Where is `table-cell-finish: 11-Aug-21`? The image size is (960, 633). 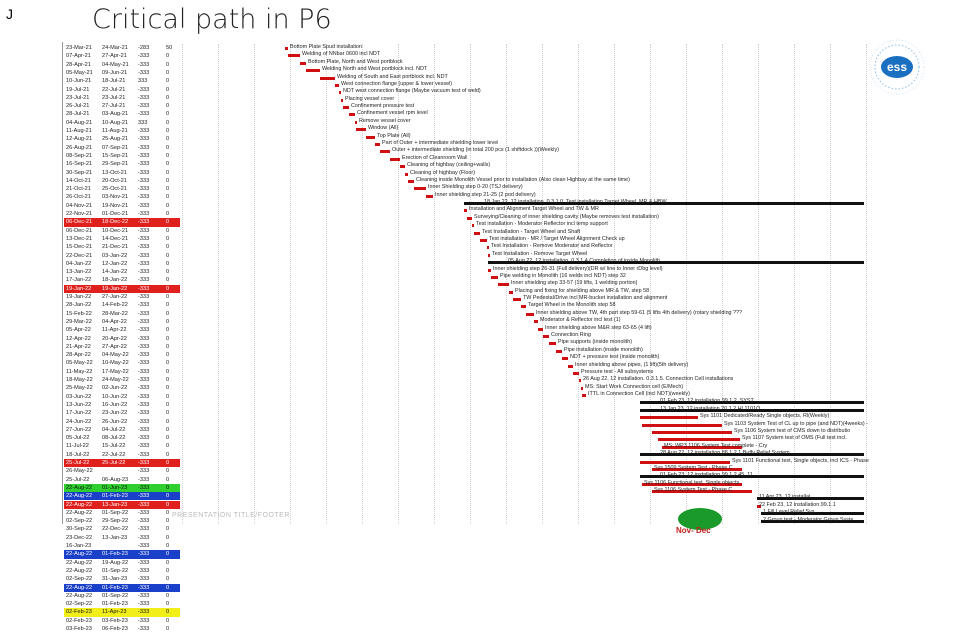
table-cell-finish: 11-Aug-21 is located at coordinates (115, 131).